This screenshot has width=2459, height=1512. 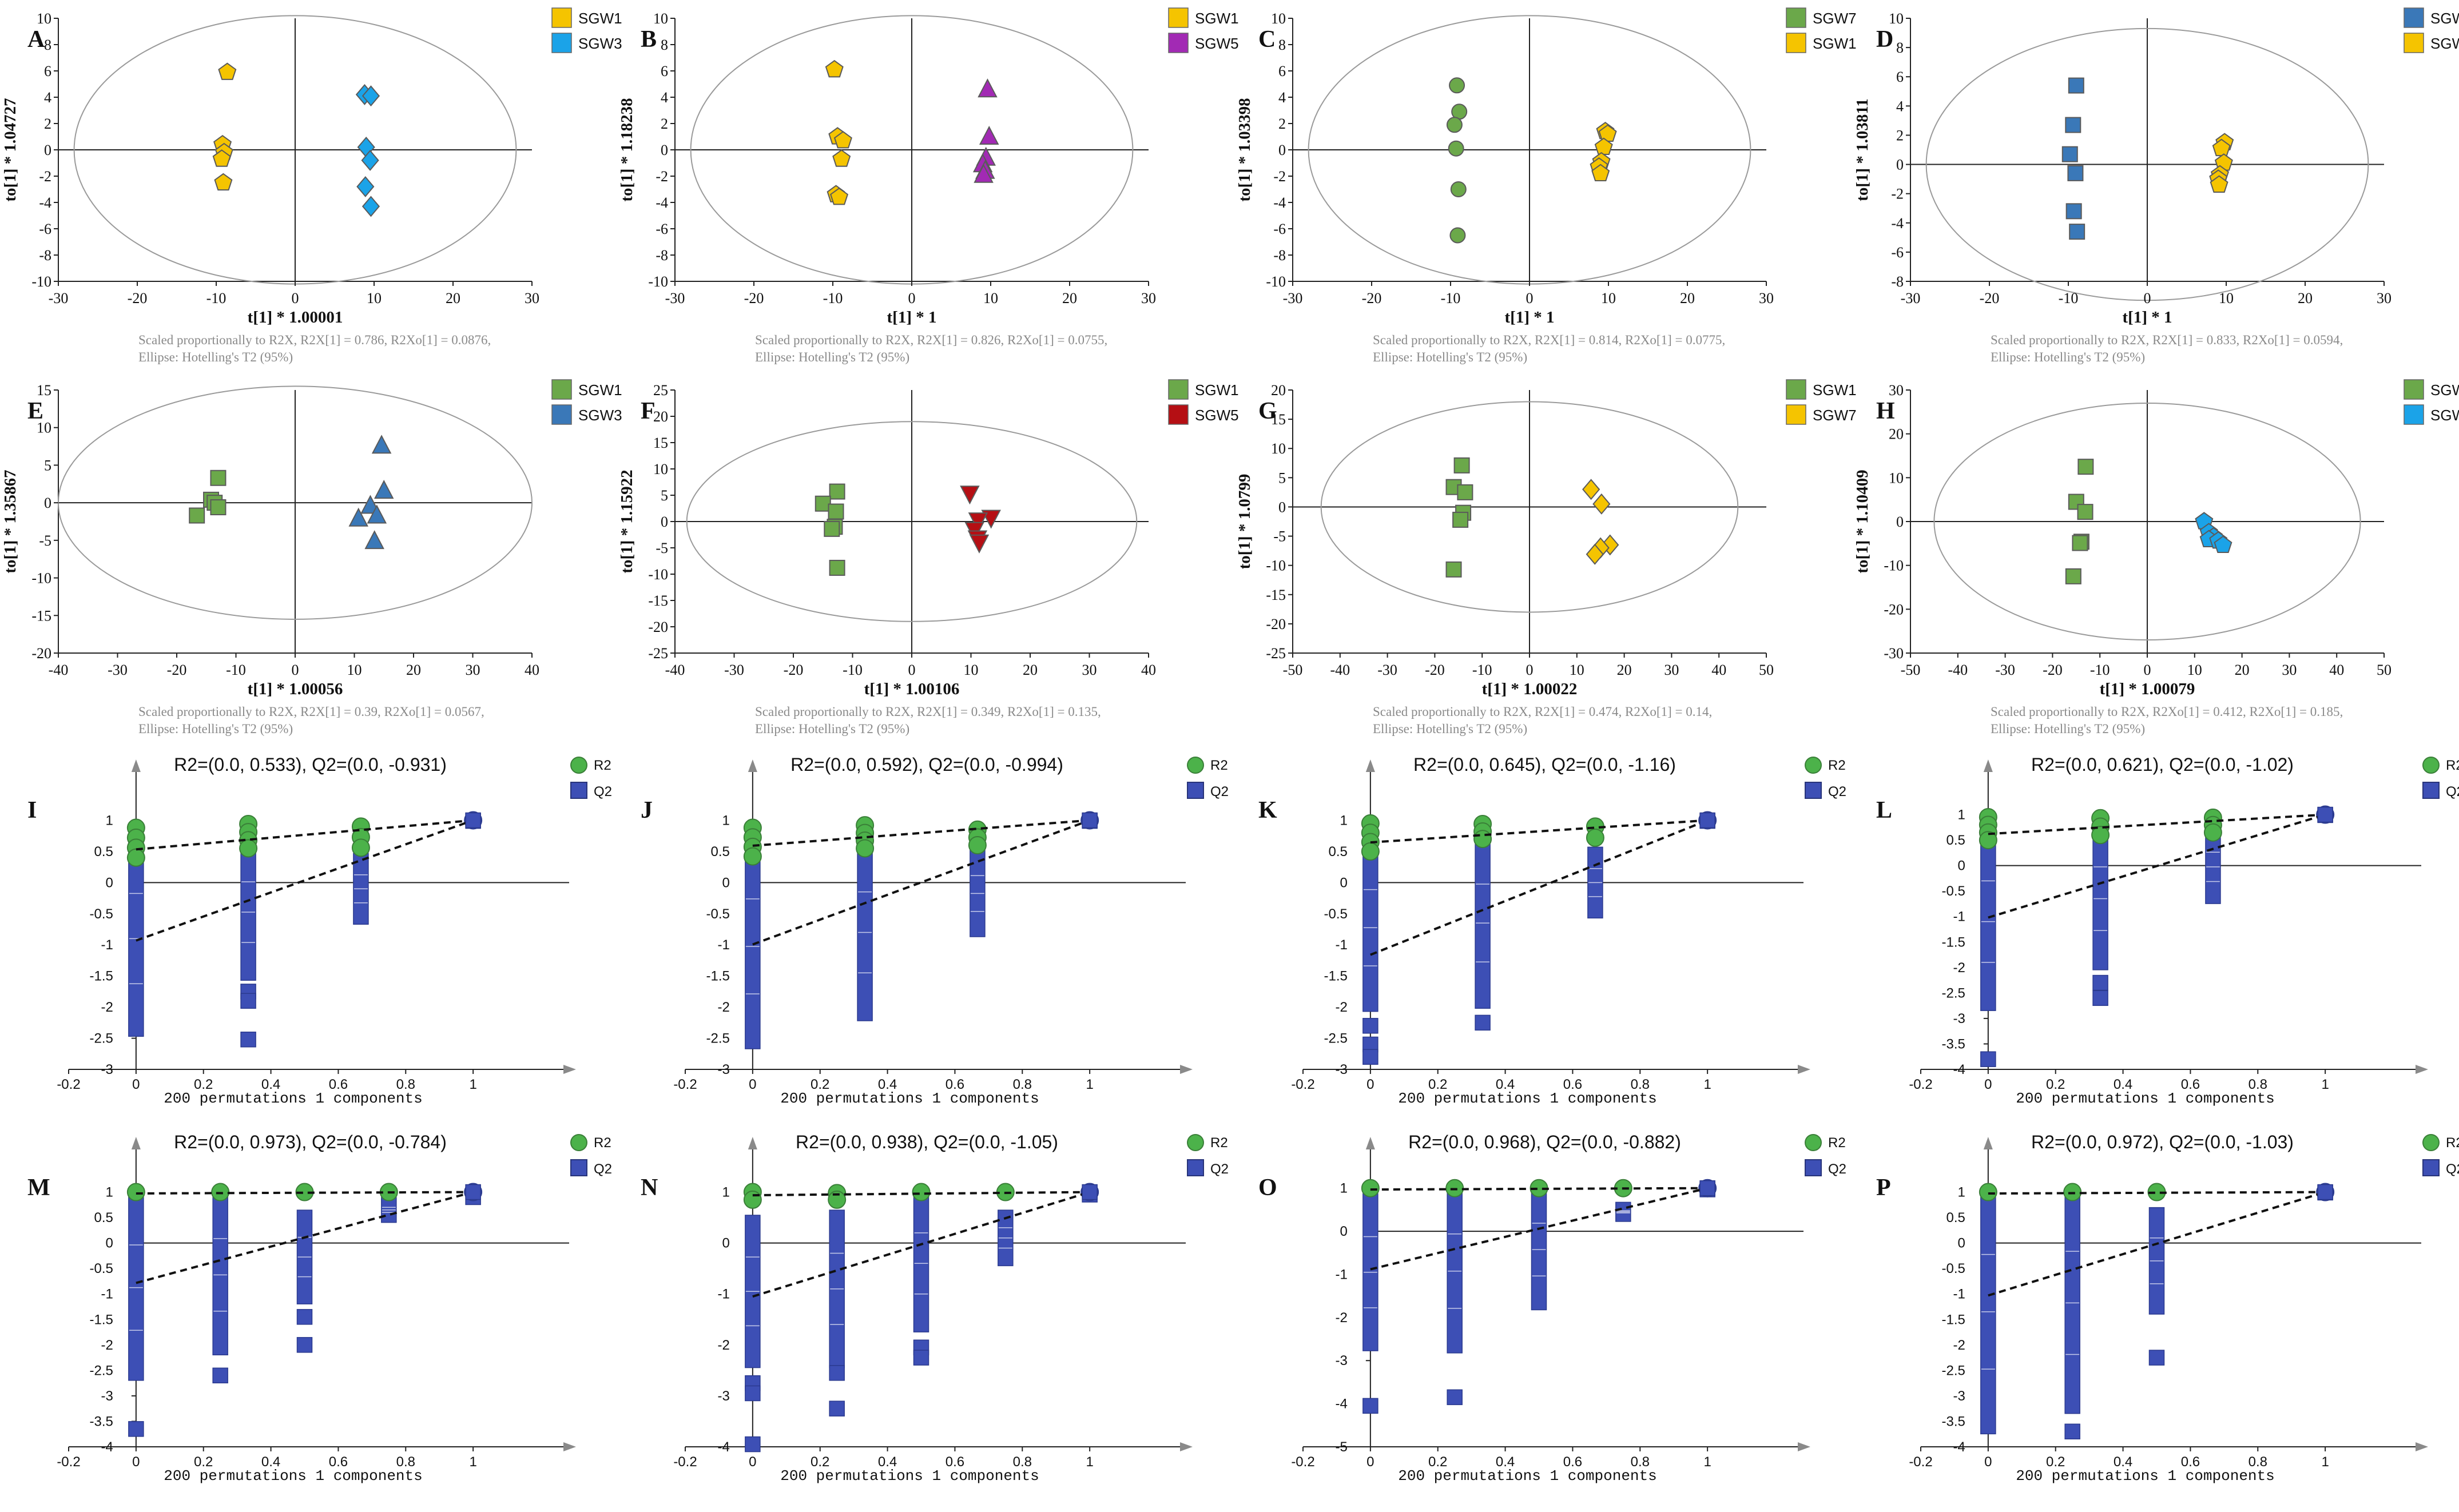 I want to click on y-axis-label: to[1] * 1.03811, so click(x=1862, y=149).